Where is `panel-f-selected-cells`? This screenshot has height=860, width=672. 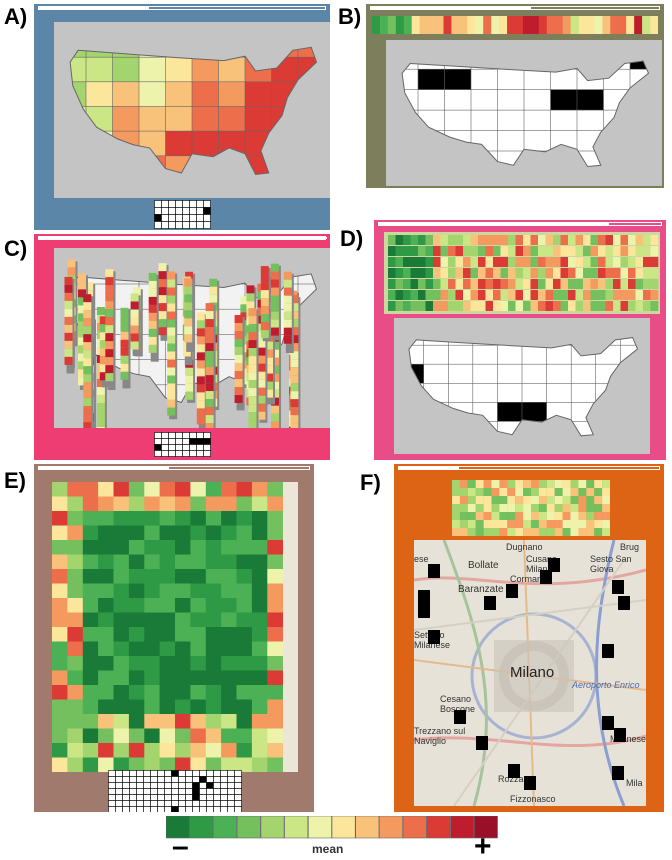 panel-f-selected-cells is located at coordinates (530, 673).